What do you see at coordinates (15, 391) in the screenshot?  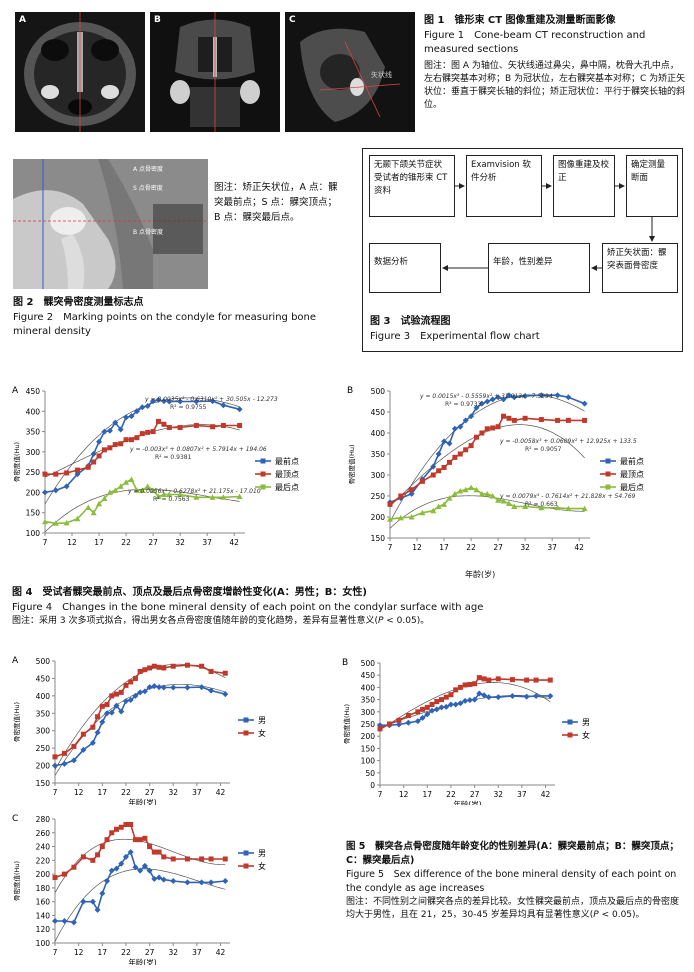 I see `chart-panel-label: A` at bounding box center [15, 391].